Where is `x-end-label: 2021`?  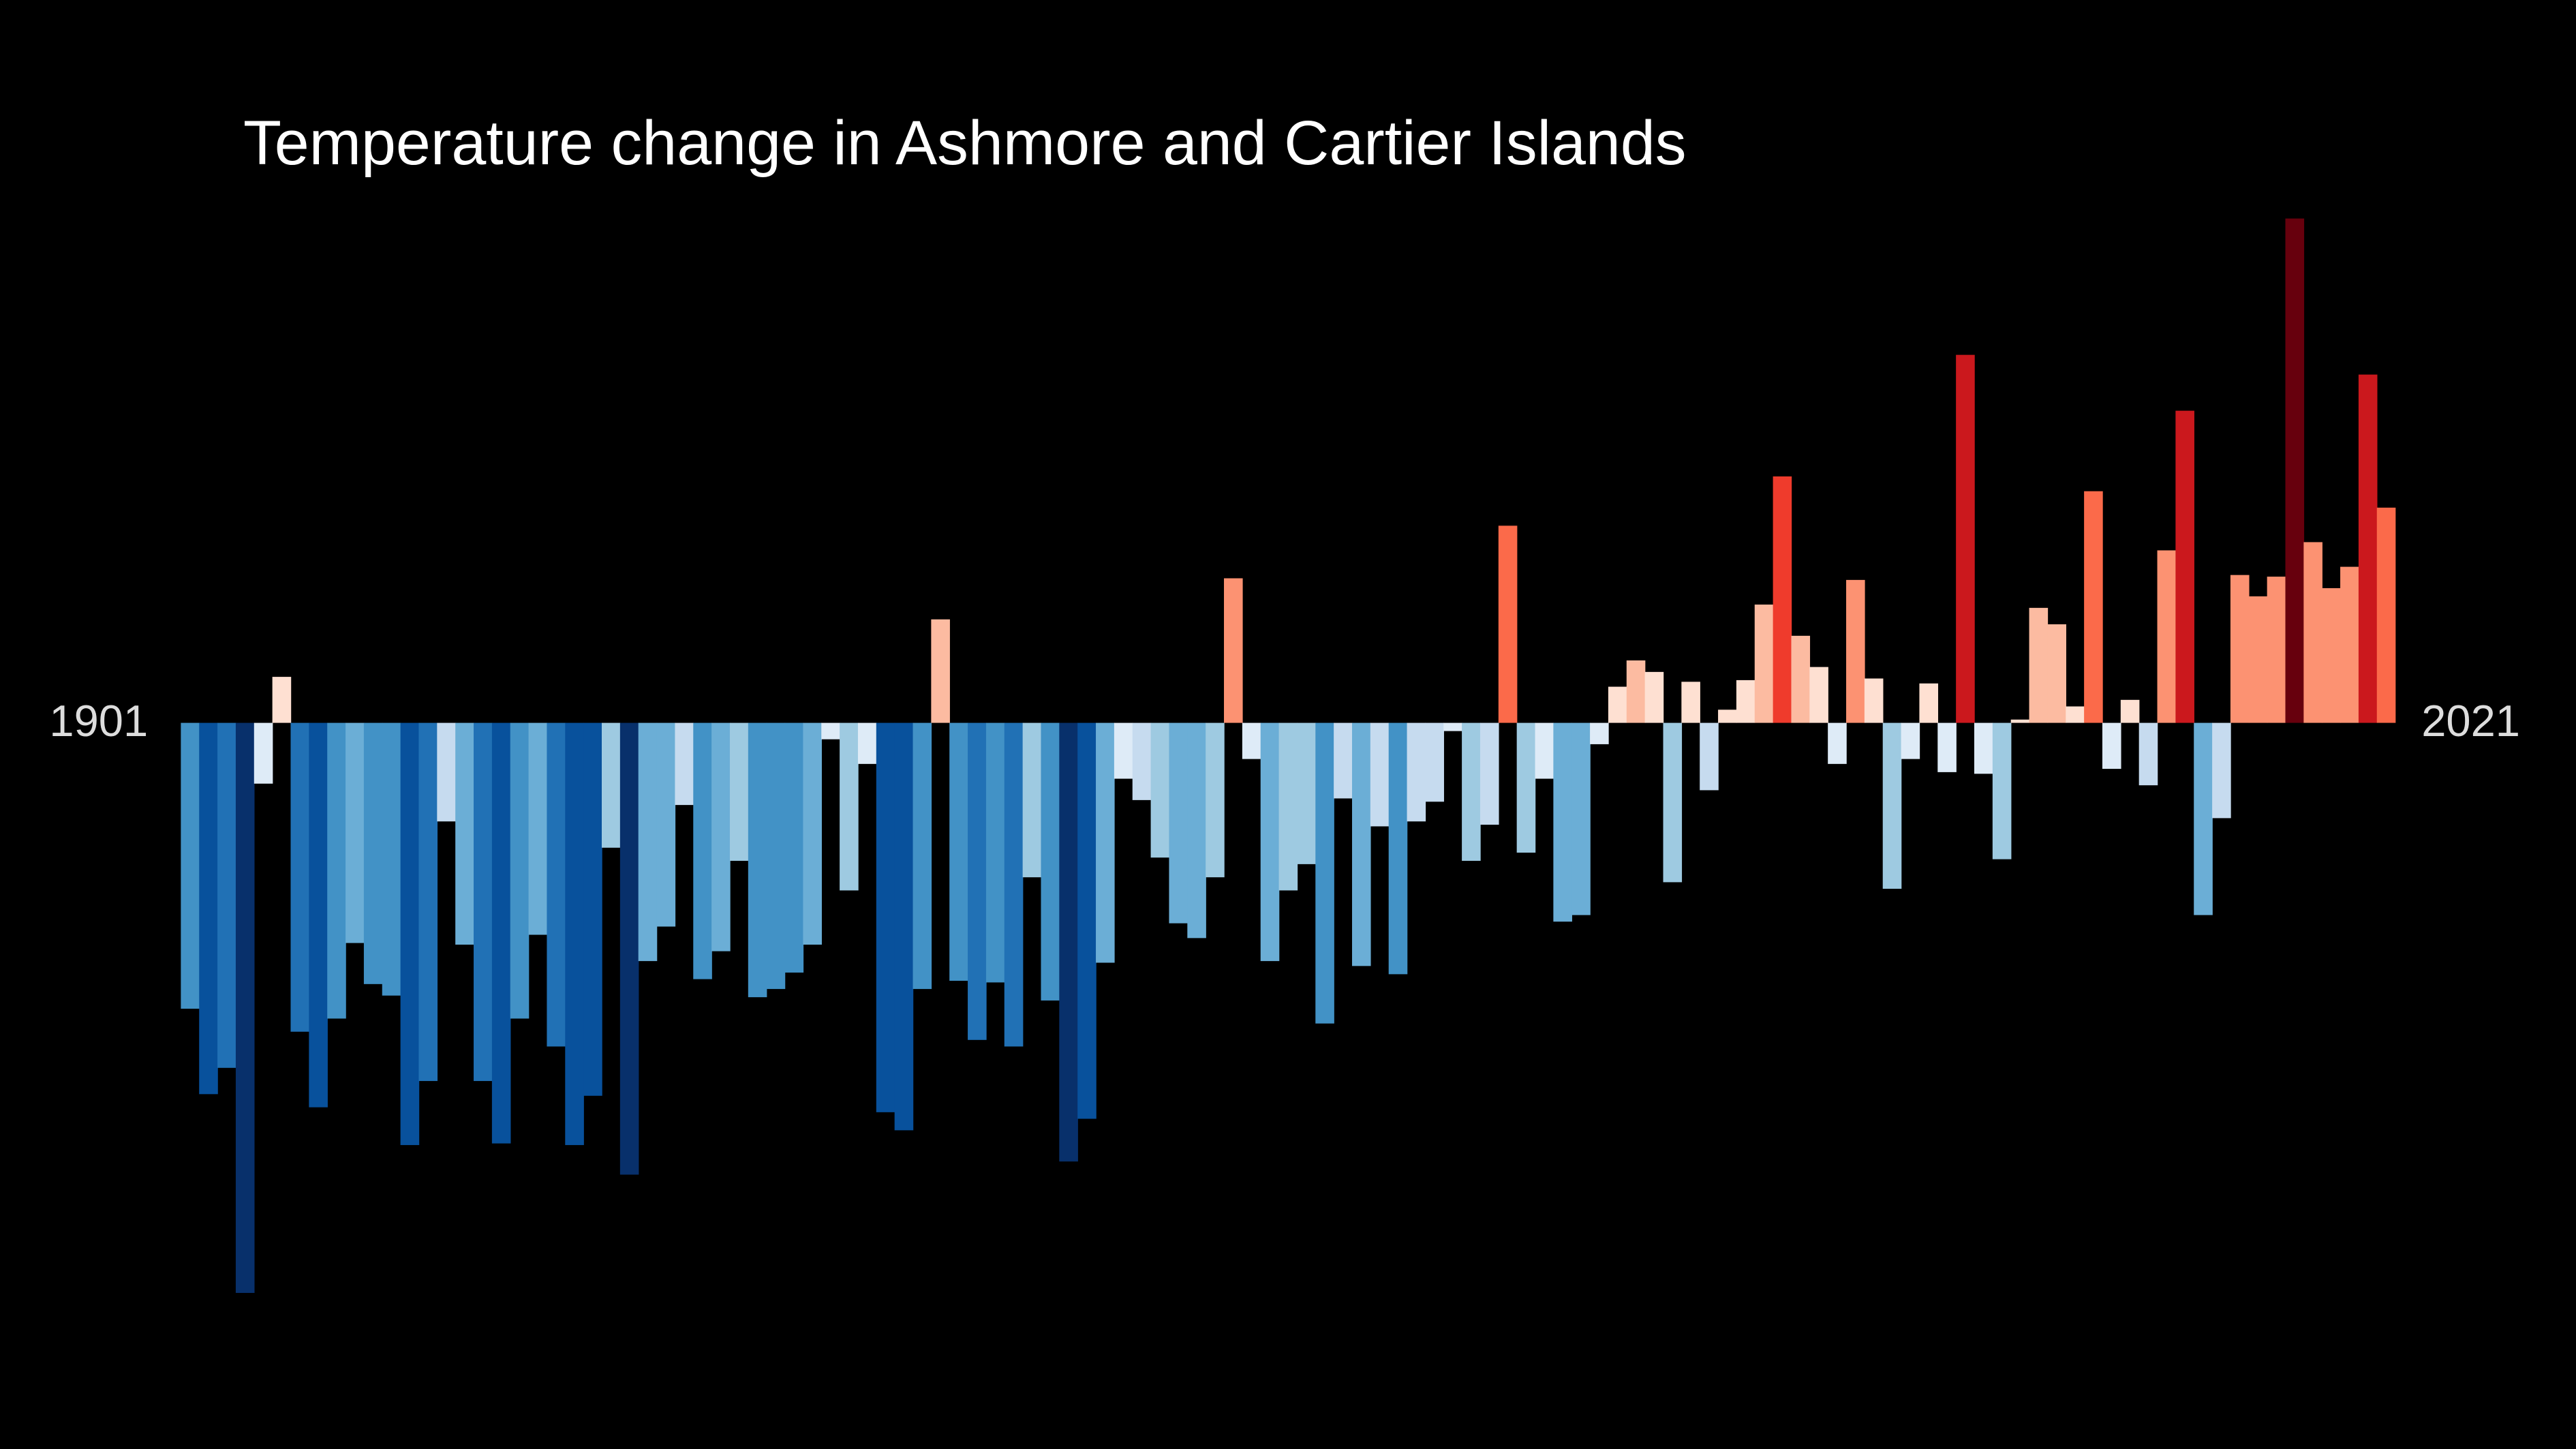 x-end-label: 2021 is located at coordinates (2470, 721).